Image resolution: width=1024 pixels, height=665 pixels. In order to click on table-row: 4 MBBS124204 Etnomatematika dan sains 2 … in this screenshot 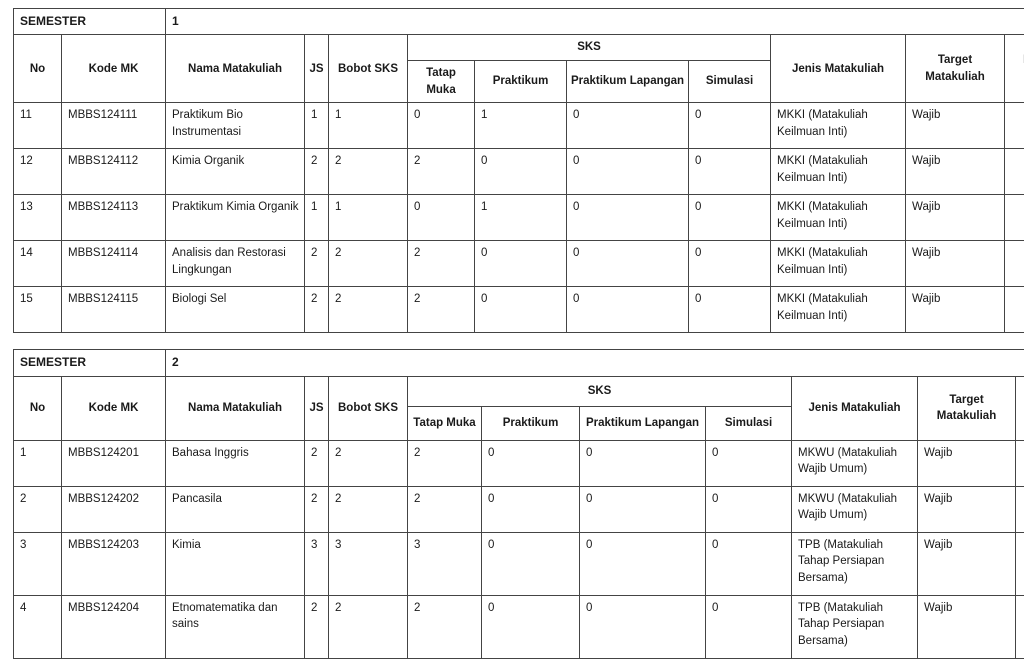, I will do `click(518, 626)`.